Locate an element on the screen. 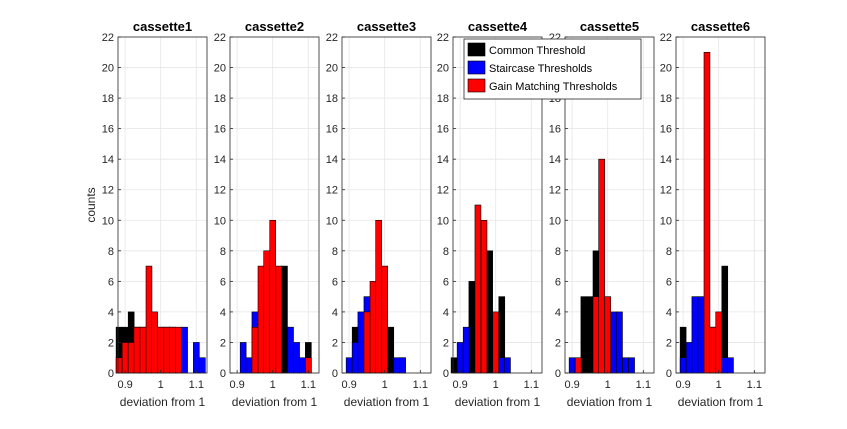 The height and width of the screenshot is (429, 847). legend-label: Common Threshold is located at coordinates (537, 51).